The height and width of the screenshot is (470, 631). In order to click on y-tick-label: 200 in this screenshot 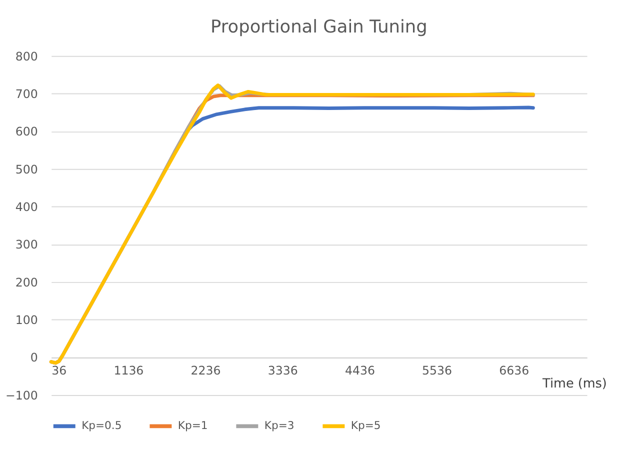, I will do `click(26, 282)`.